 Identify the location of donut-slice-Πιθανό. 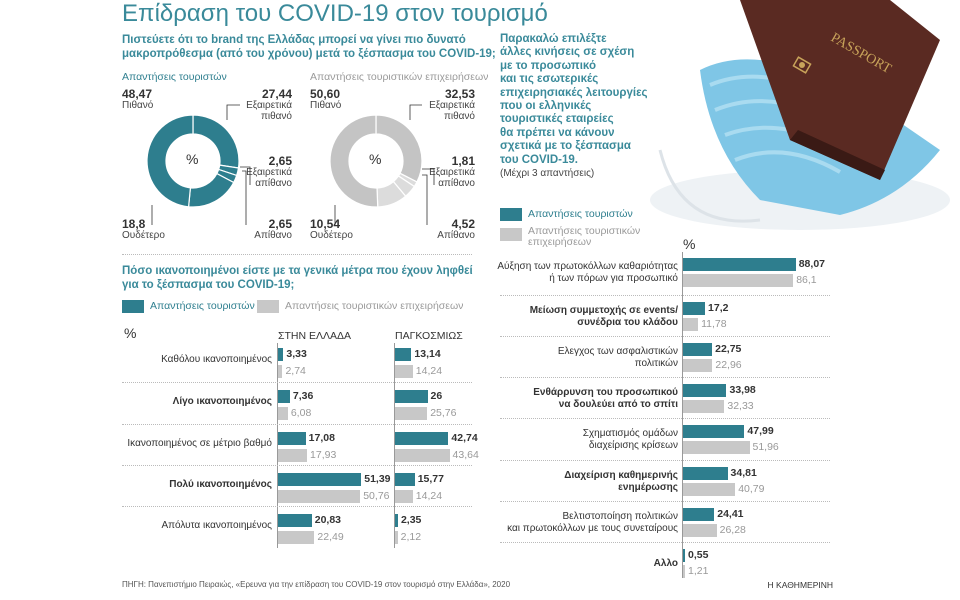
(354, 161).